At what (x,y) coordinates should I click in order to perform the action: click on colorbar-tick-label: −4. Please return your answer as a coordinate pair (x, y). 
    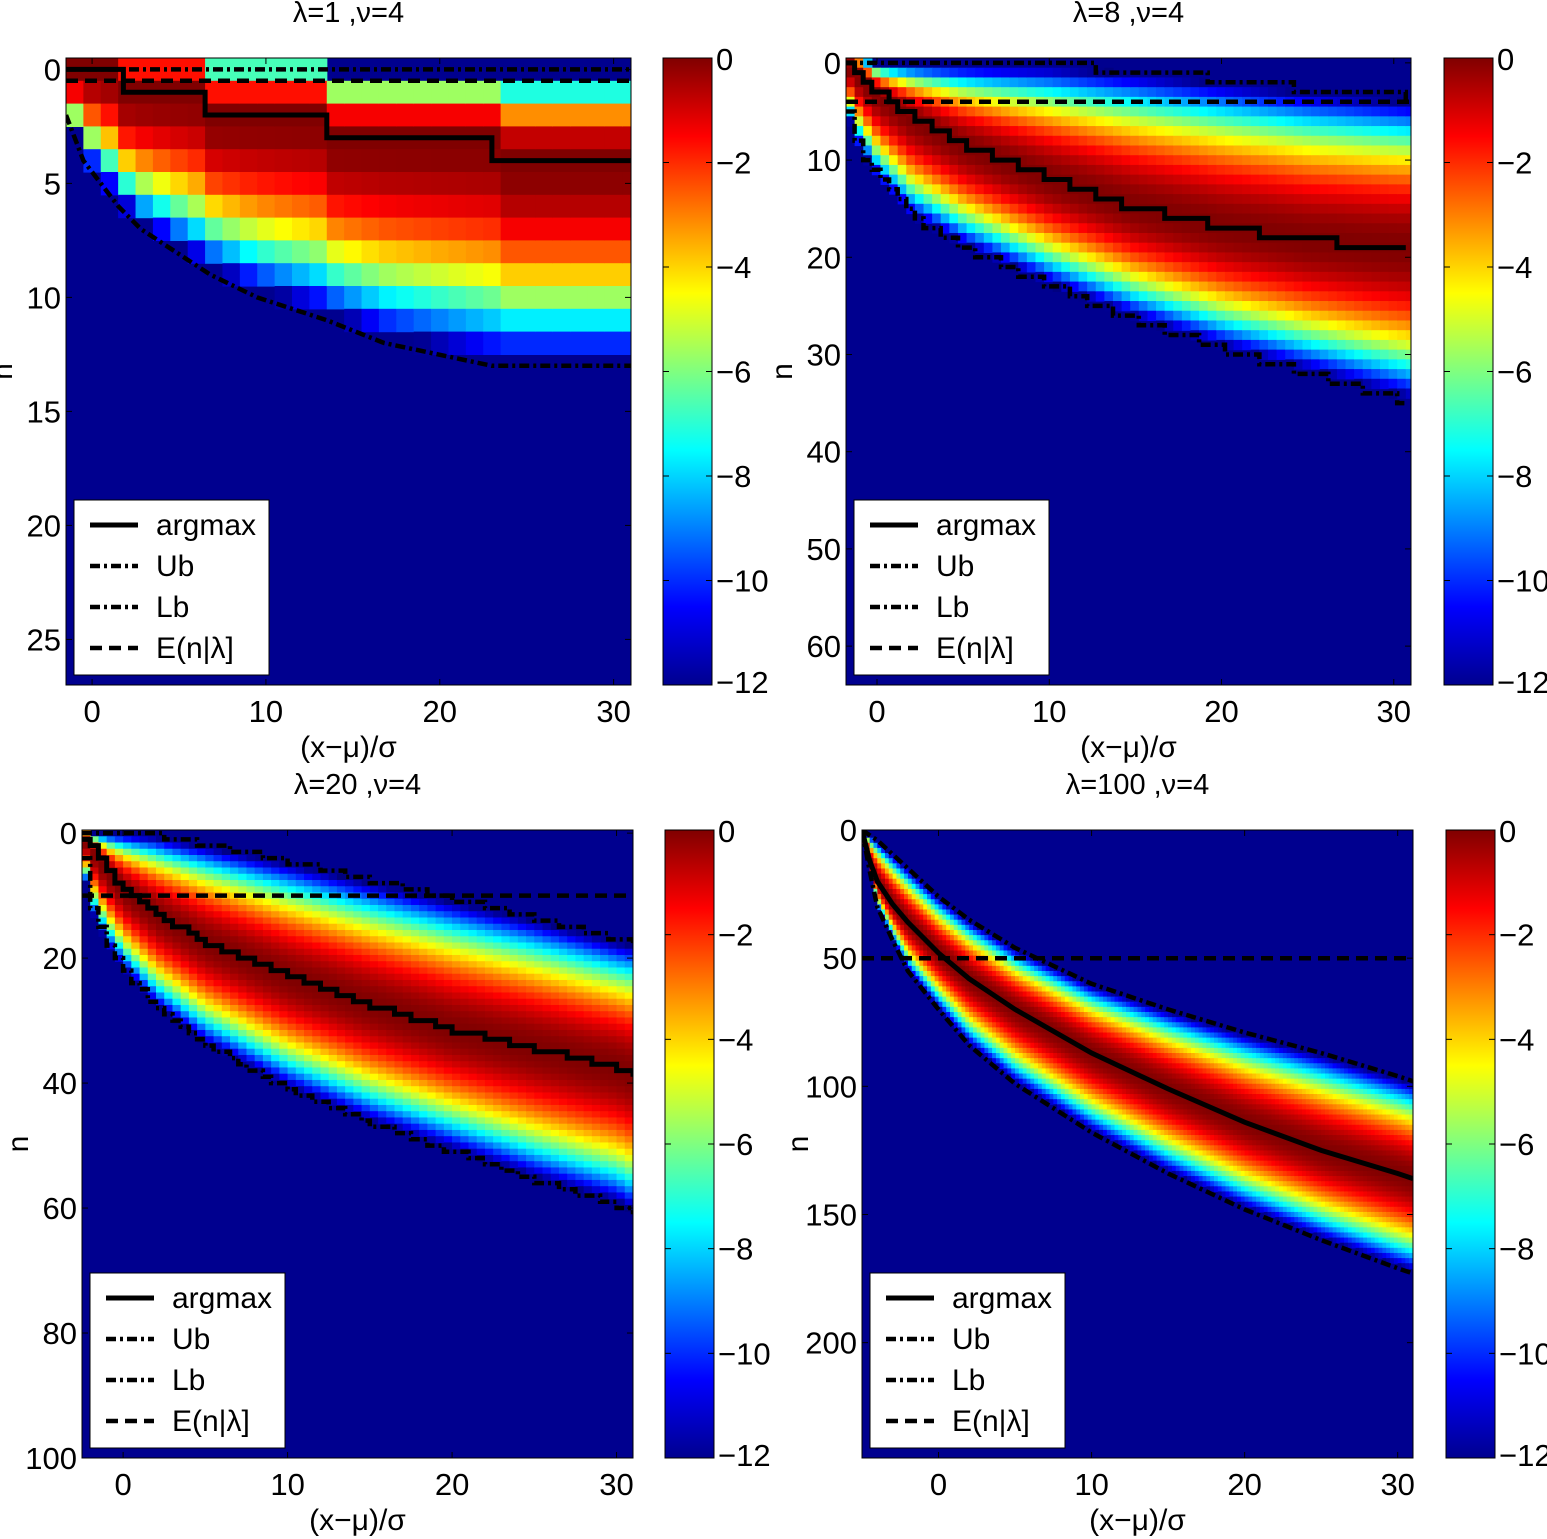
    Looking at the image, I should click on (735, 1039).